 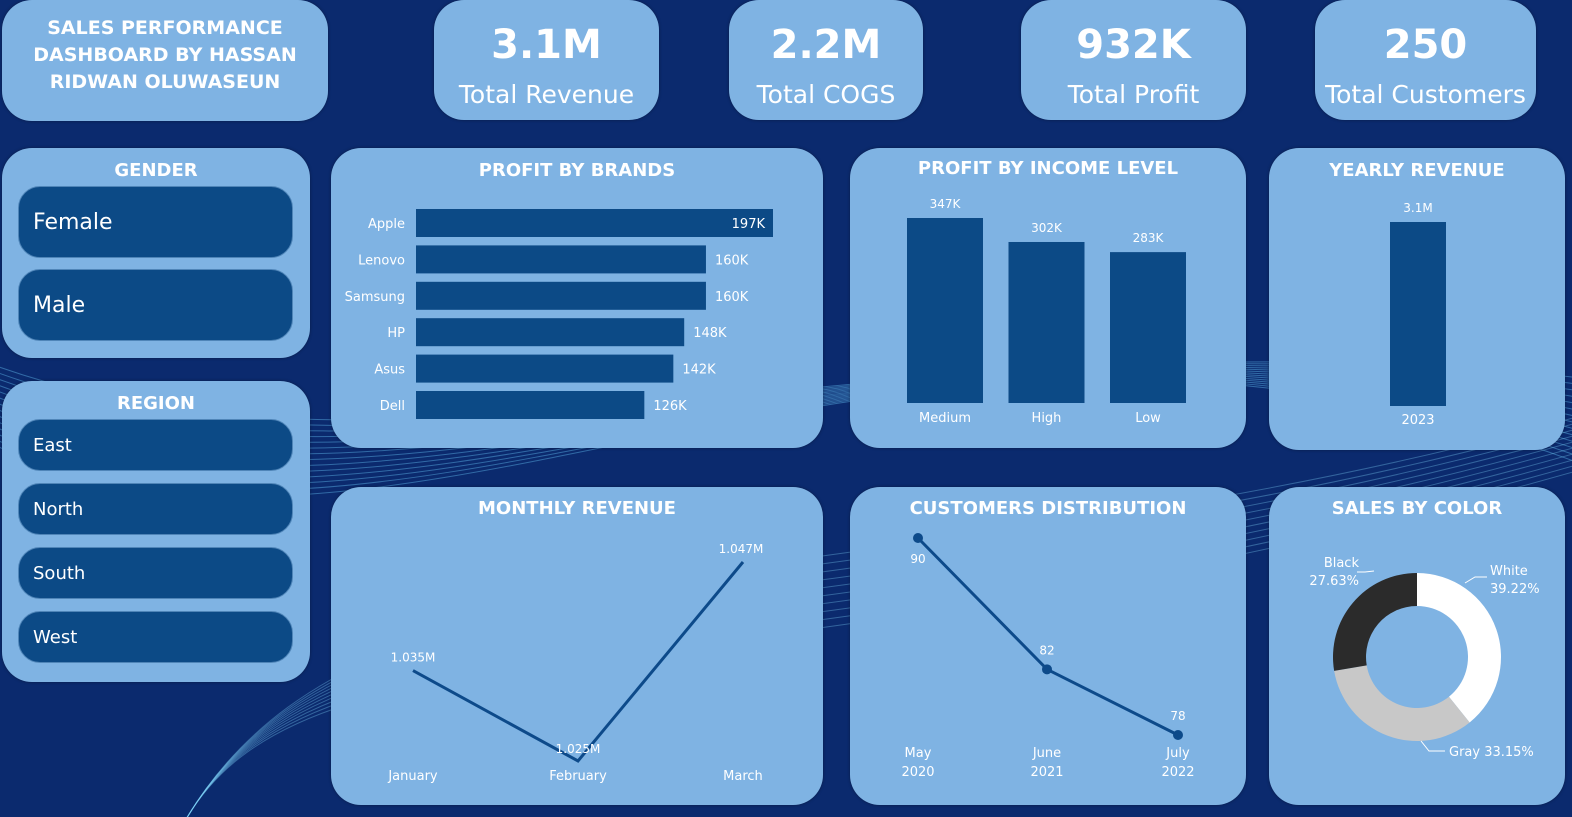 What do you see at coordinates (1417, 208) in the screenshot?
I see `yearly-data-label: 3.1M` at bounding box center [1417, 208].